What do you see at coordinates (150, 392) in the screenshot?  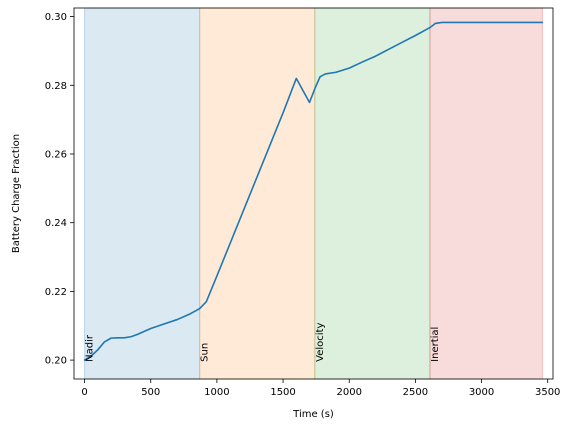 I see `x-tick-label: 500` at bounding box center [150, 392].